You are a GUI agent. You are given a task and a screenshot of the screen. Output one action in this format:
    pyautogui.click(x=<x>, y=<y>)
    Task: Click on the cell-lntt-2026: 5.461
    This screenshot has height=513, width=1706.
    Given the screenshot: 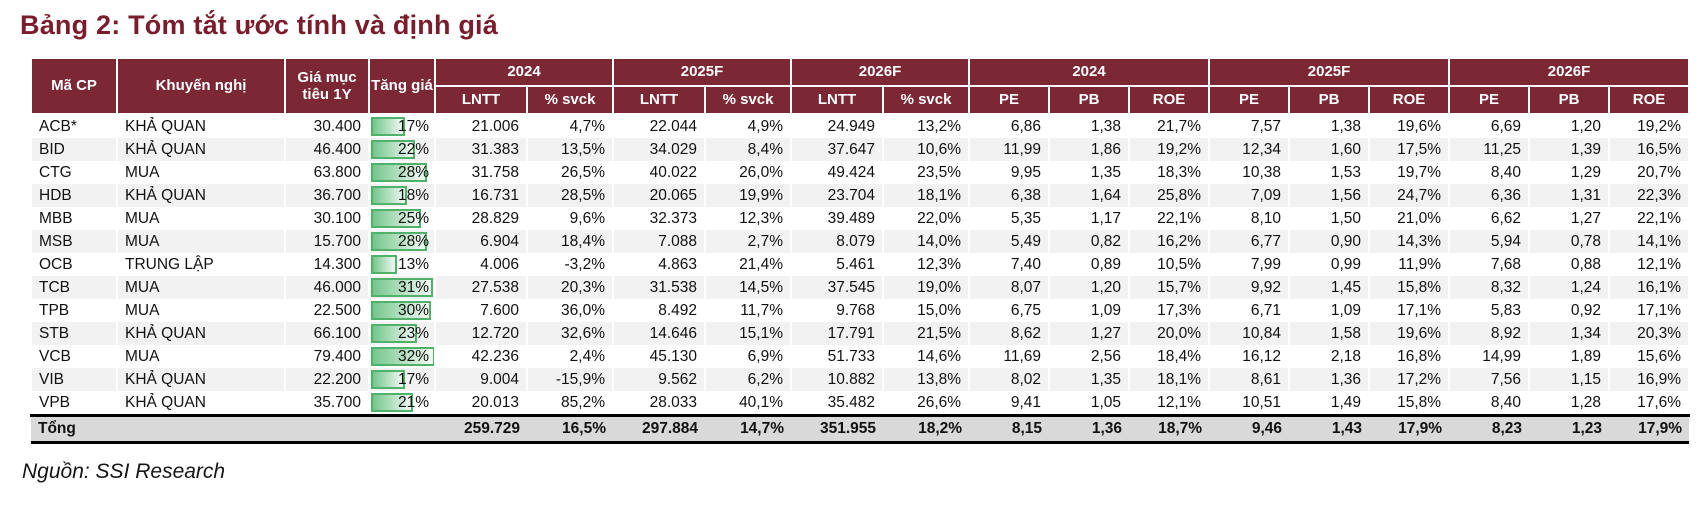 What is the action you would take?
    pyautogui.click(x=837, y=264)
    